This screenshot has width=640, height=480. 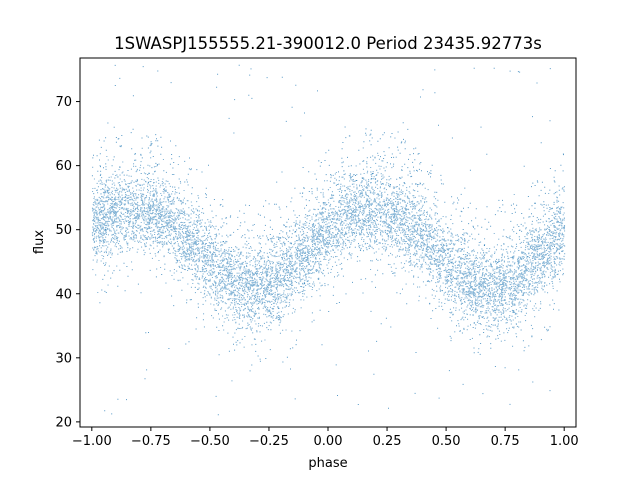 I want to click on x-tick-label: 0.00, so click(x=328, y=441).